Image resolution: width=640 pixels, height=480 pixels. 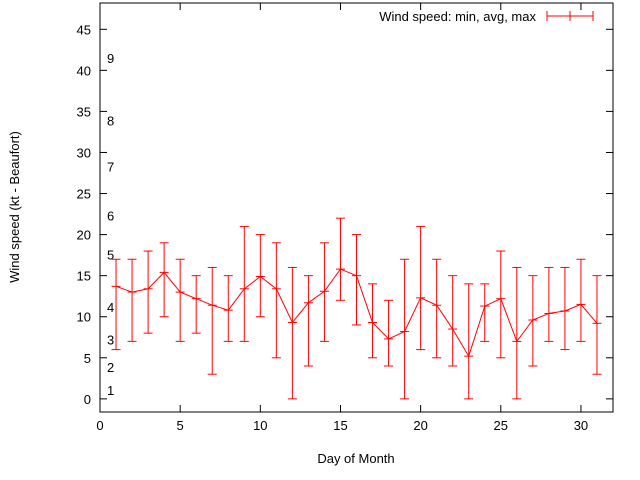 What do you see at coordinates (110, 307) in the screenshot?
I see `beaufort-label: 4` at bounding box center [110, 307].